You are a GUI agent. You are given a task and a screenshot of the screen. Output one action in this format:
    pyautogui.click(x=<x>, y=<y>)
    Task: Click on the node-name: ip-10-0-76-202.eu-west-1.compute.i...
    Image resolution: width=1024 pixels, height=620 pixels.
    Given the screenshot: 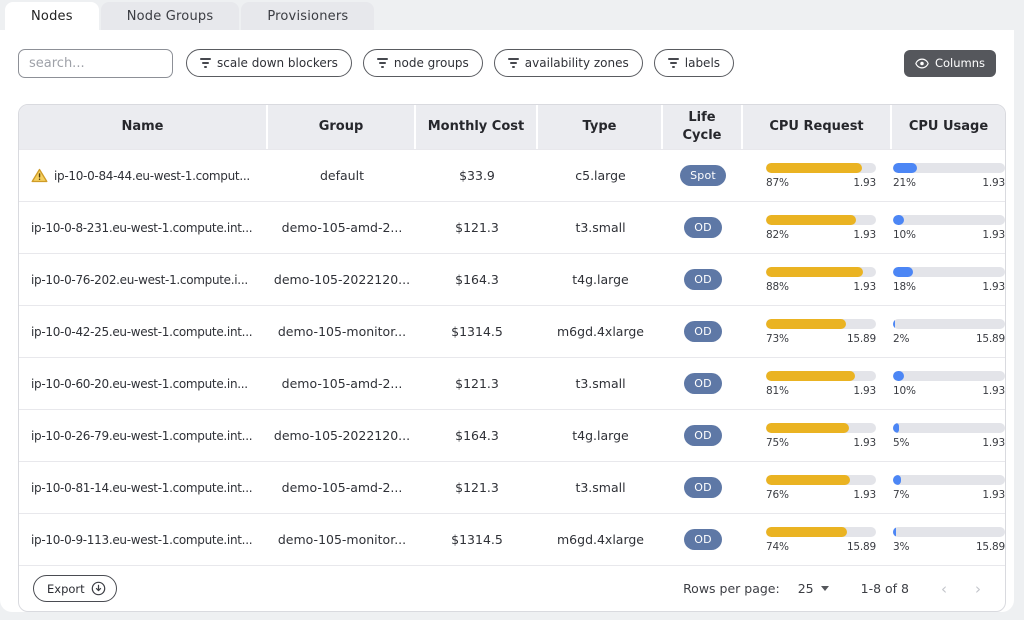 What is the action you would take?
    pyautogui.click(x=139, y=279)
    